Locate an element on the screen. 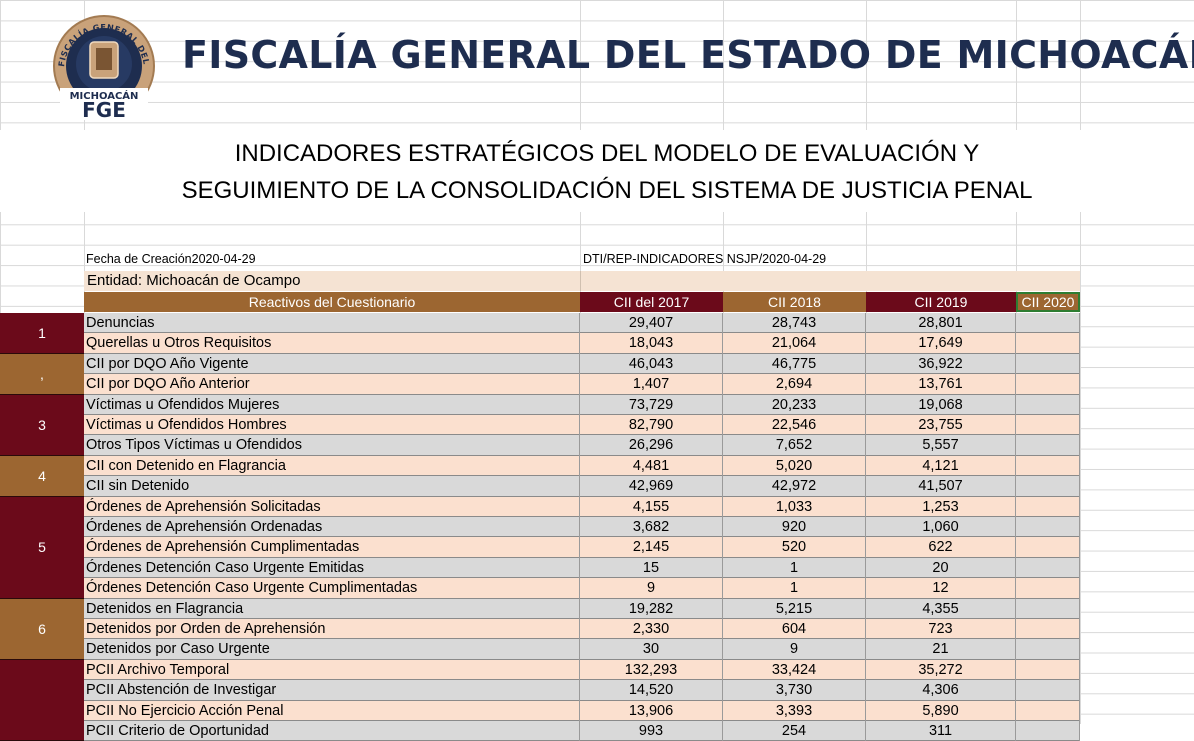  row-label: CII sin Detenido is located at coordinates (332, 486).